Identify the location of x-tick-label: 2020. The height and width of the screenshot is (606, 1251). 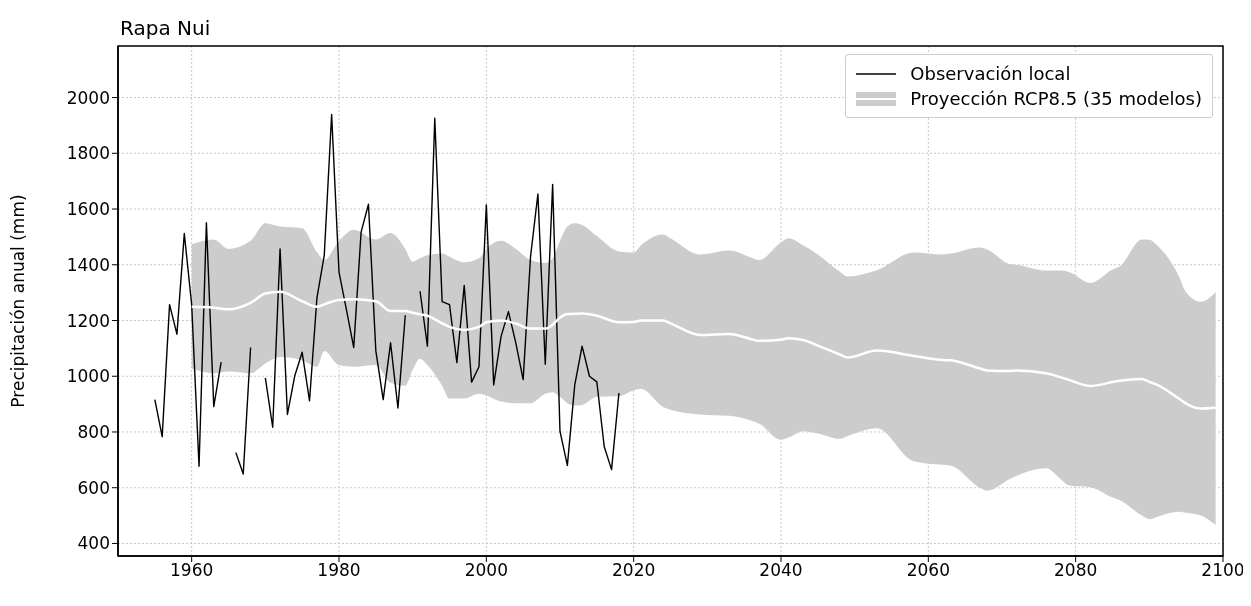
(634, 570).